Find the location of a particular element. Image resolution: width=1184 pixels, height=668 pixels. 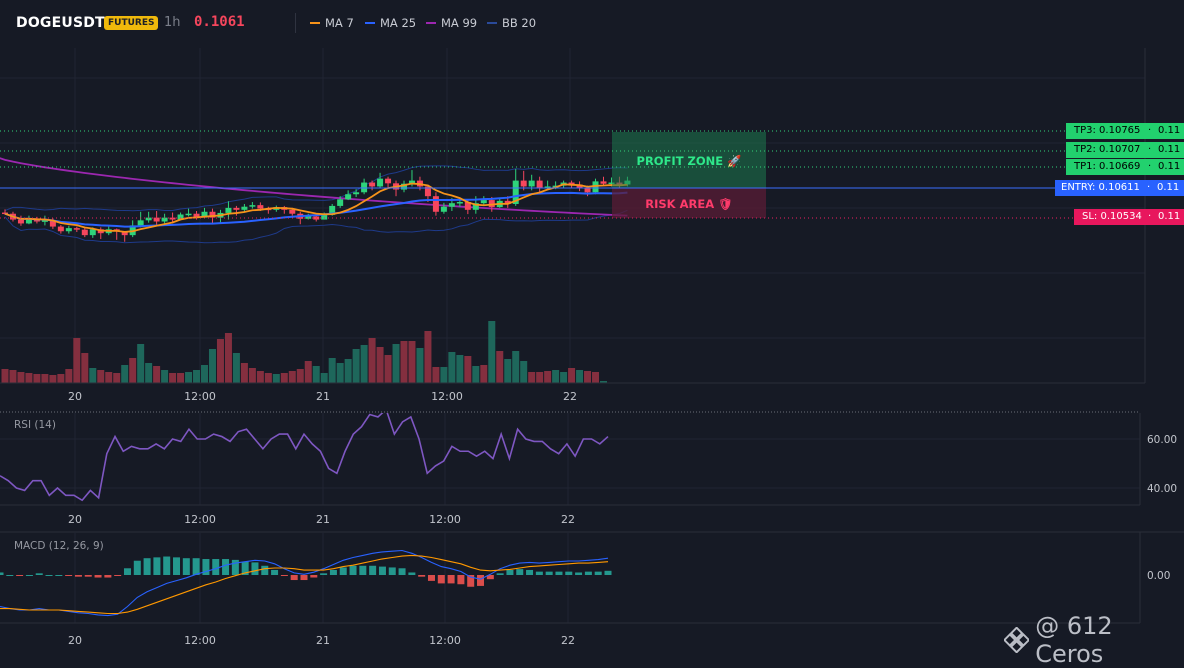

tp3-label: TP3: 0.10765 is located at coordinates (1107, 130).